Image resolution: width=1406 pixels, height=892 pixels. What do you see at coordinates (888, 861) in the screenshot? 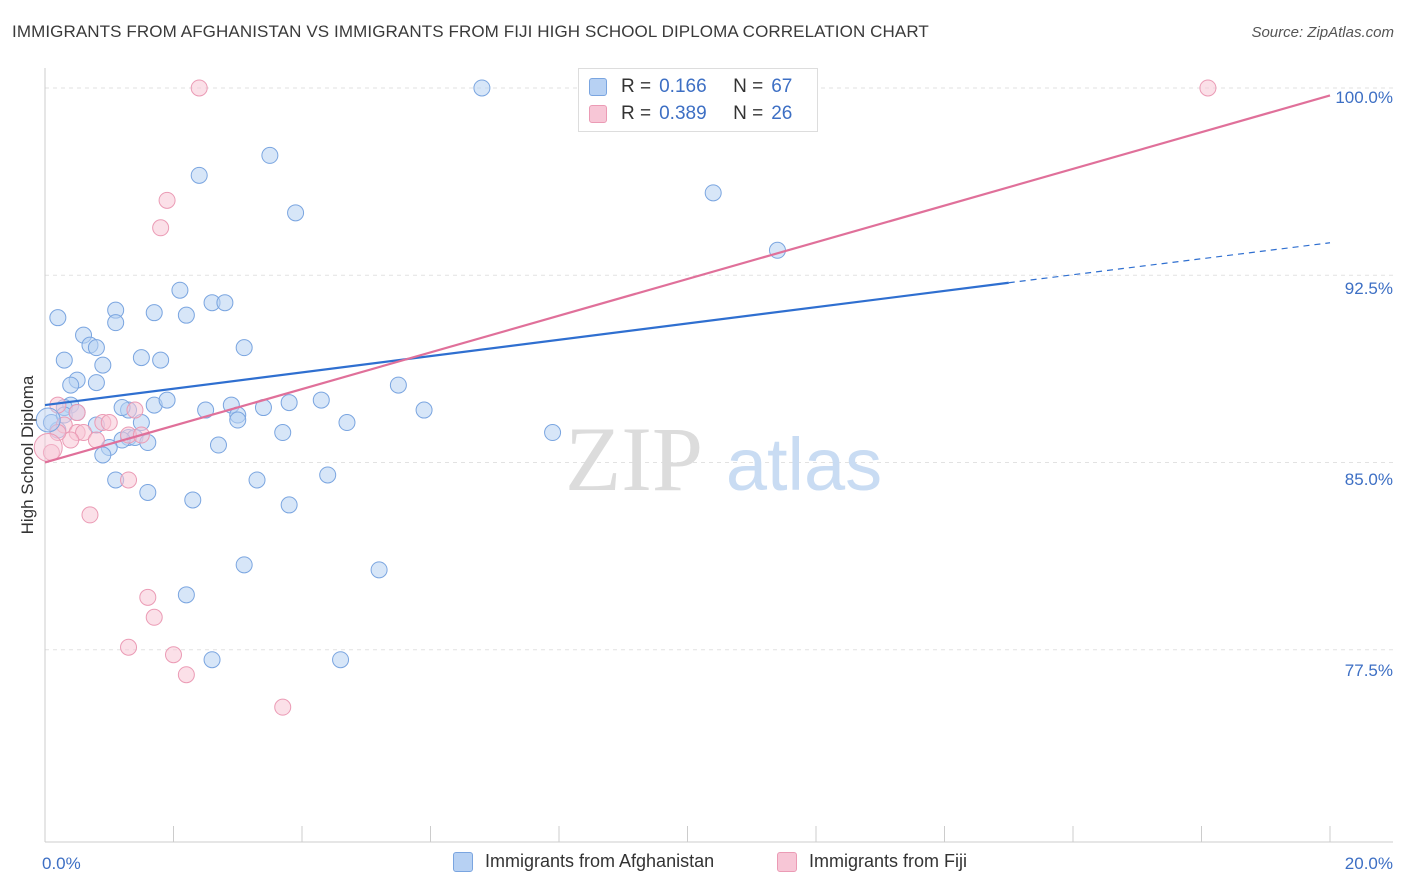
I see `fiji-label: Immigrants from Fiji` at bounding box center [888, 861].